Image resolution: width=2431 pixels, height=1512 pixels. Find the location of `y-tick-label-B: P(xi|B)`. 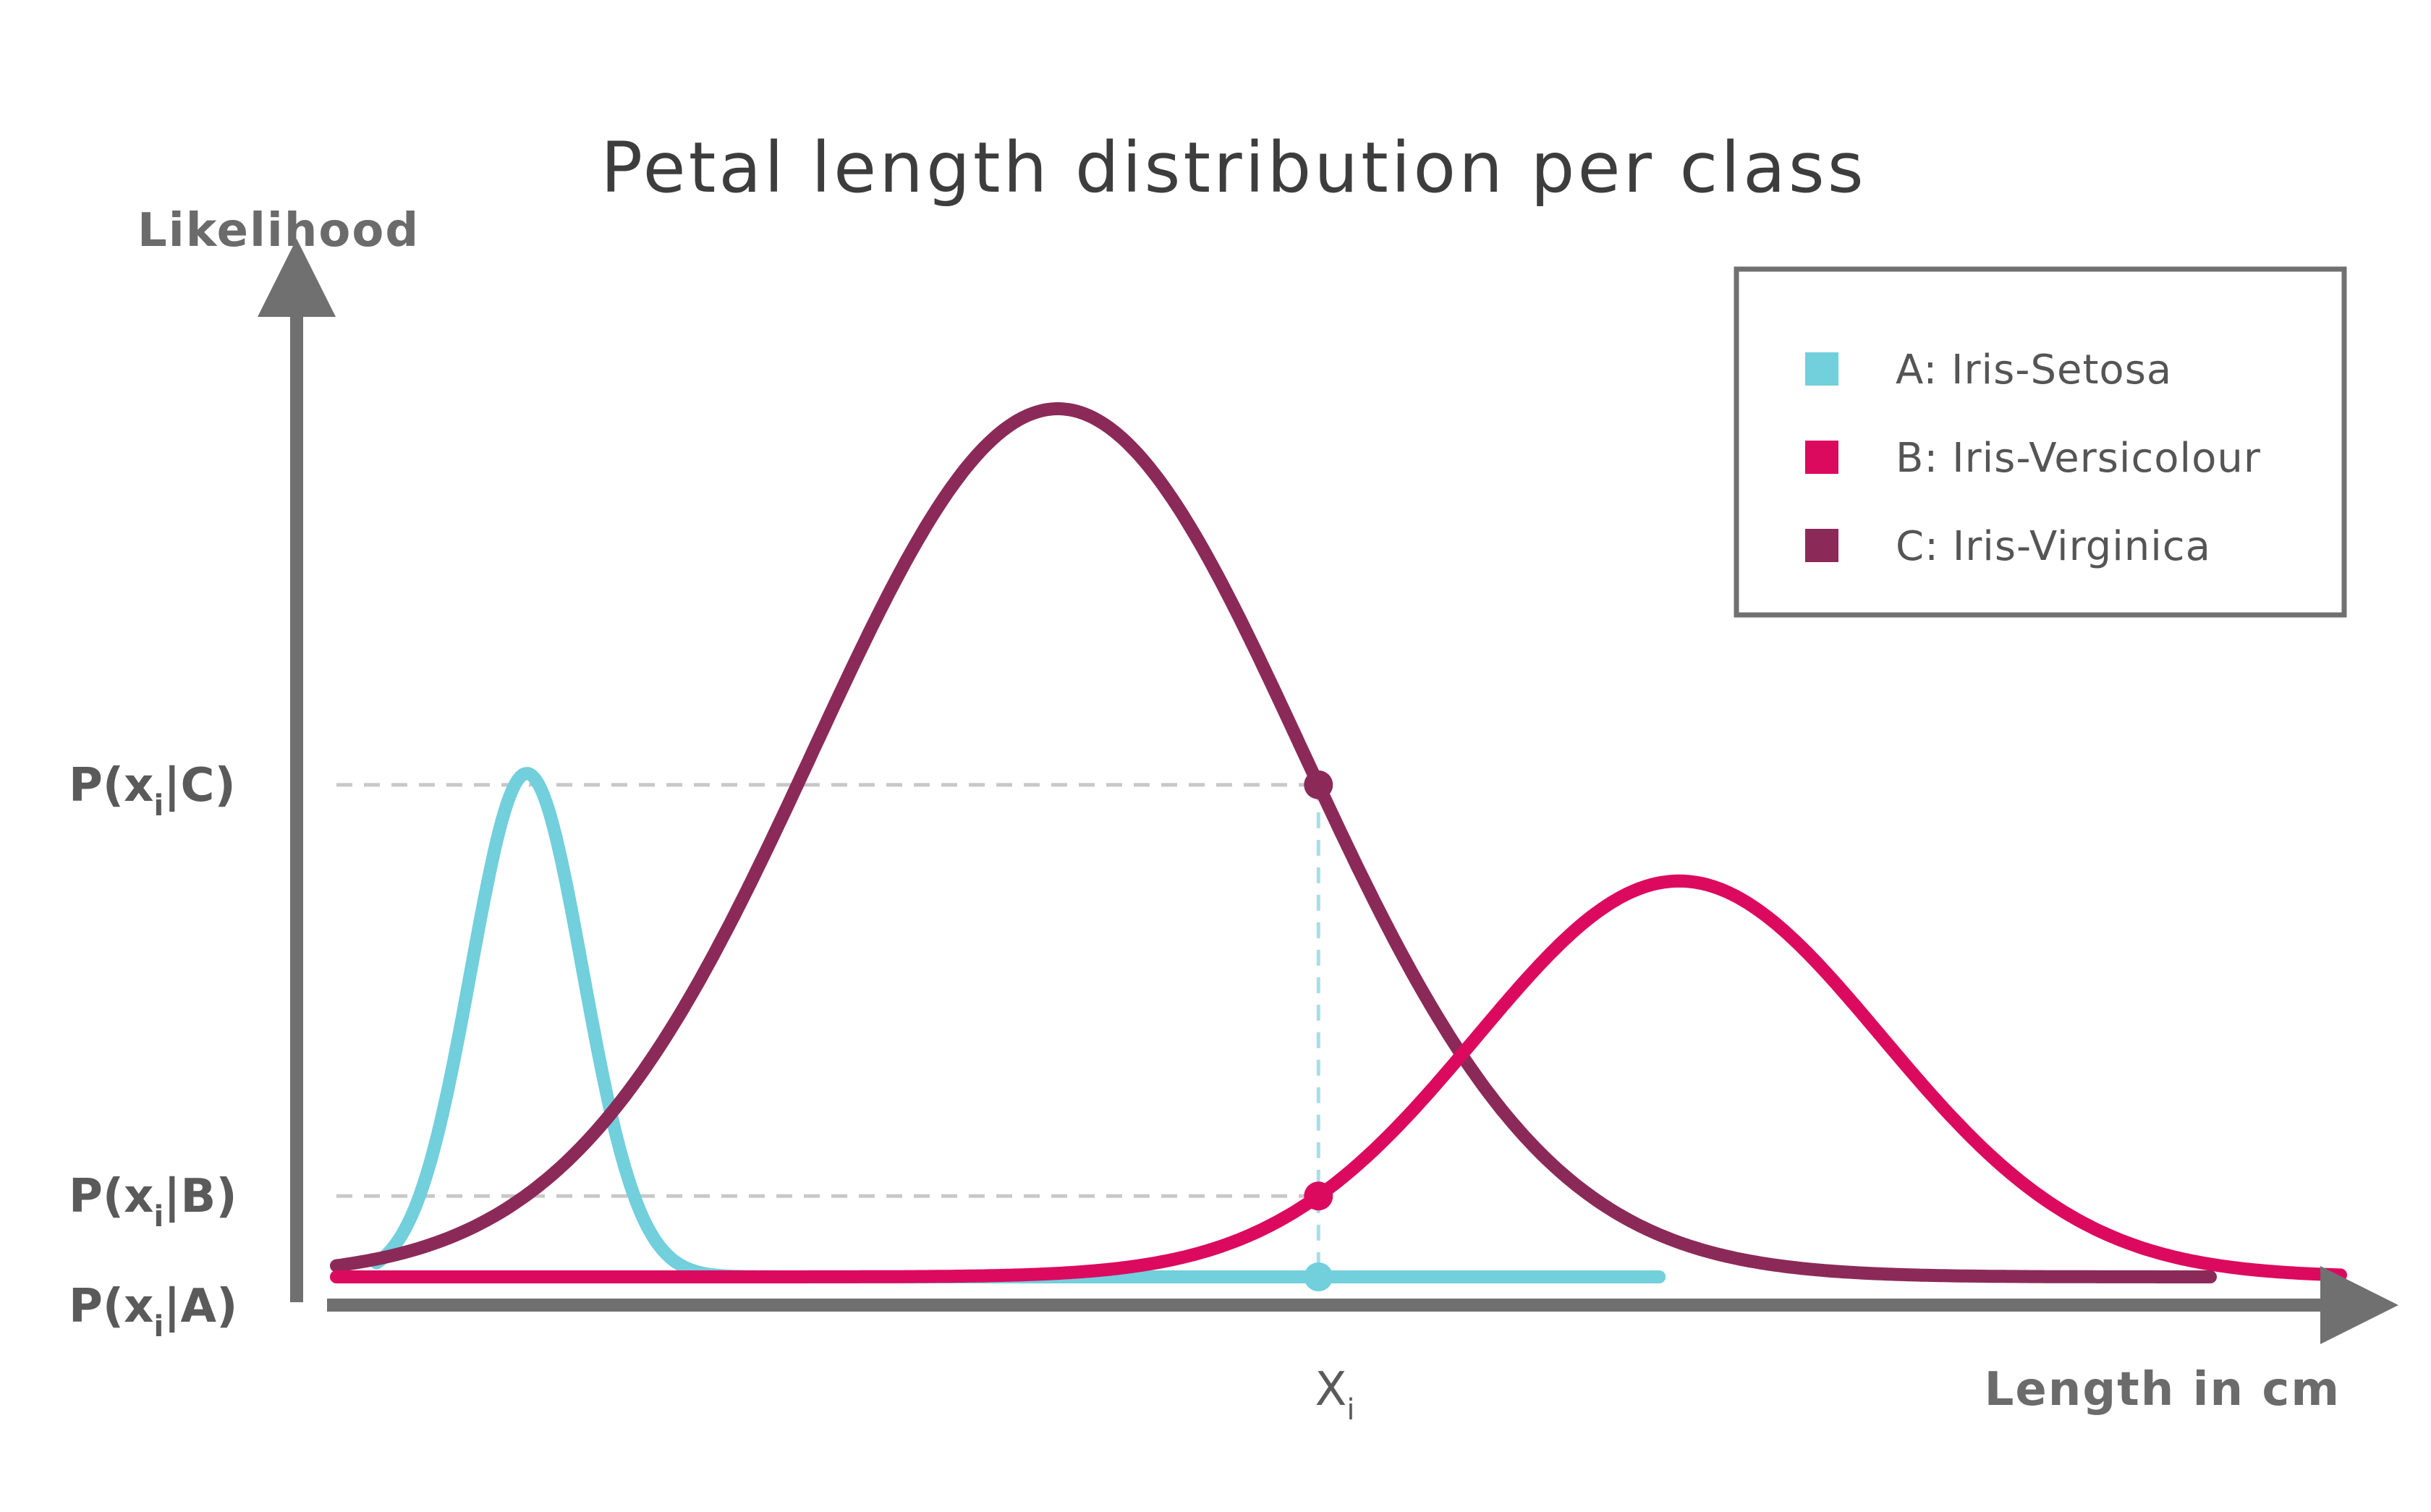

y-tick-label-B: P(xi|B) is located at coordinates (153, 1201).